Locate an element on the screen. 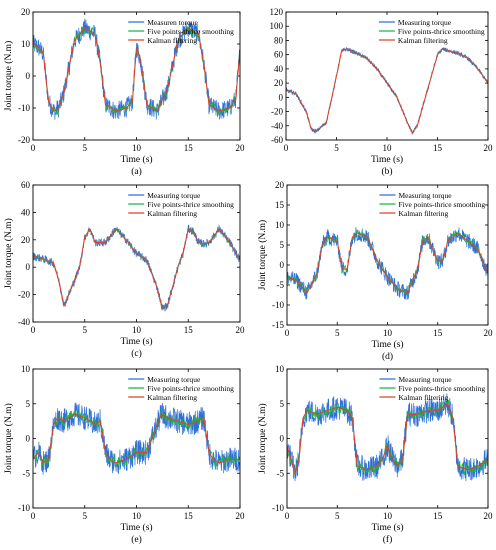  y-tick-label: 120 is located at coordinates (277, 12).